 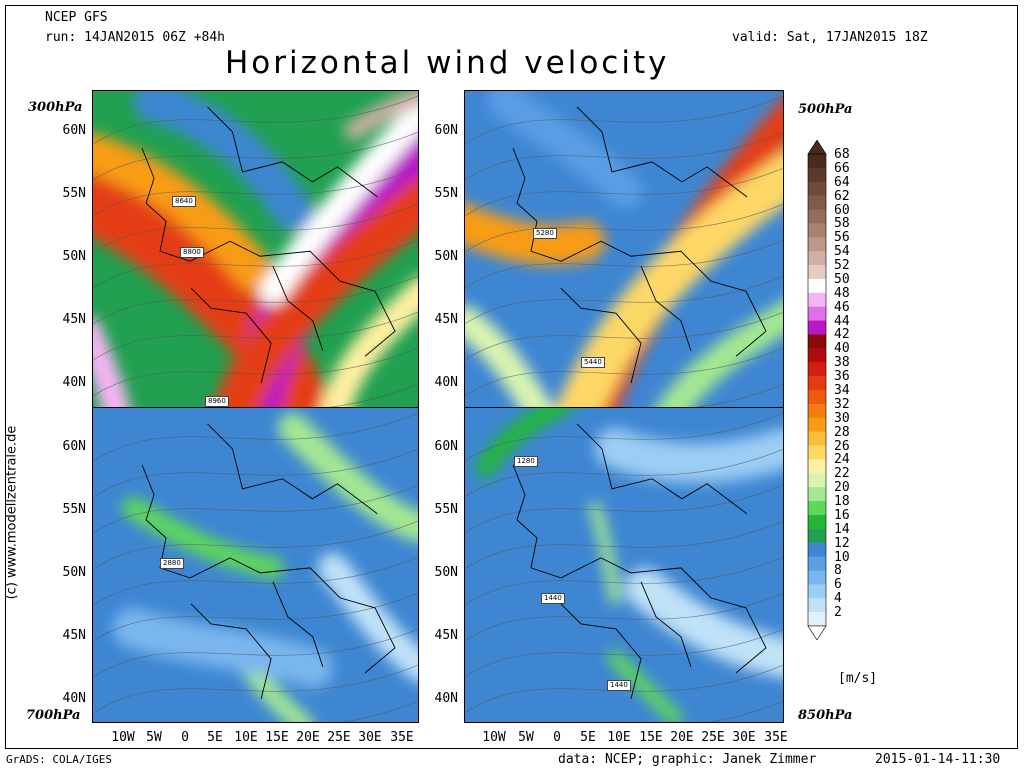 What do you see at coordinates (842, 515) in the screenshot?
I see `colorbar-tick-label: 16` at bounding box center [842, 515].